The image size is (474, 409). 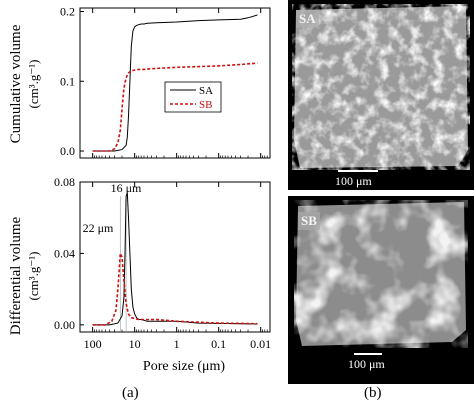 What do you see at coordinates (177, 344) in the screenshot?
I see `bot-xtick-label: 1` at bounding box center [177, 344].